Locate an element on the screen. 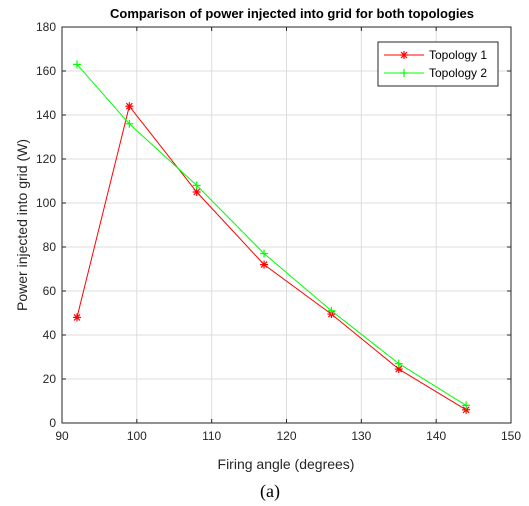  y-tick-label: 20 is located at coordinates (50, 379).